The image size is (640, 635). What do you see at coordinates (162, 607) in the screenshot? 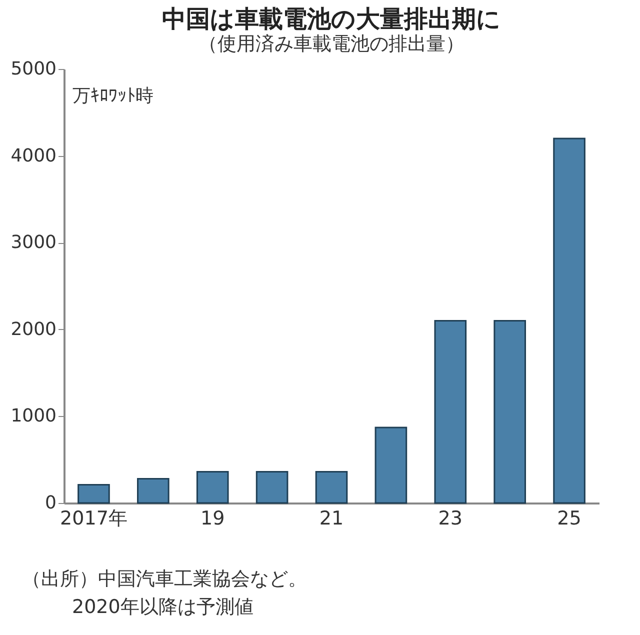
I see `text: 2020年以降は予測値` at bounding box center [162, 607].